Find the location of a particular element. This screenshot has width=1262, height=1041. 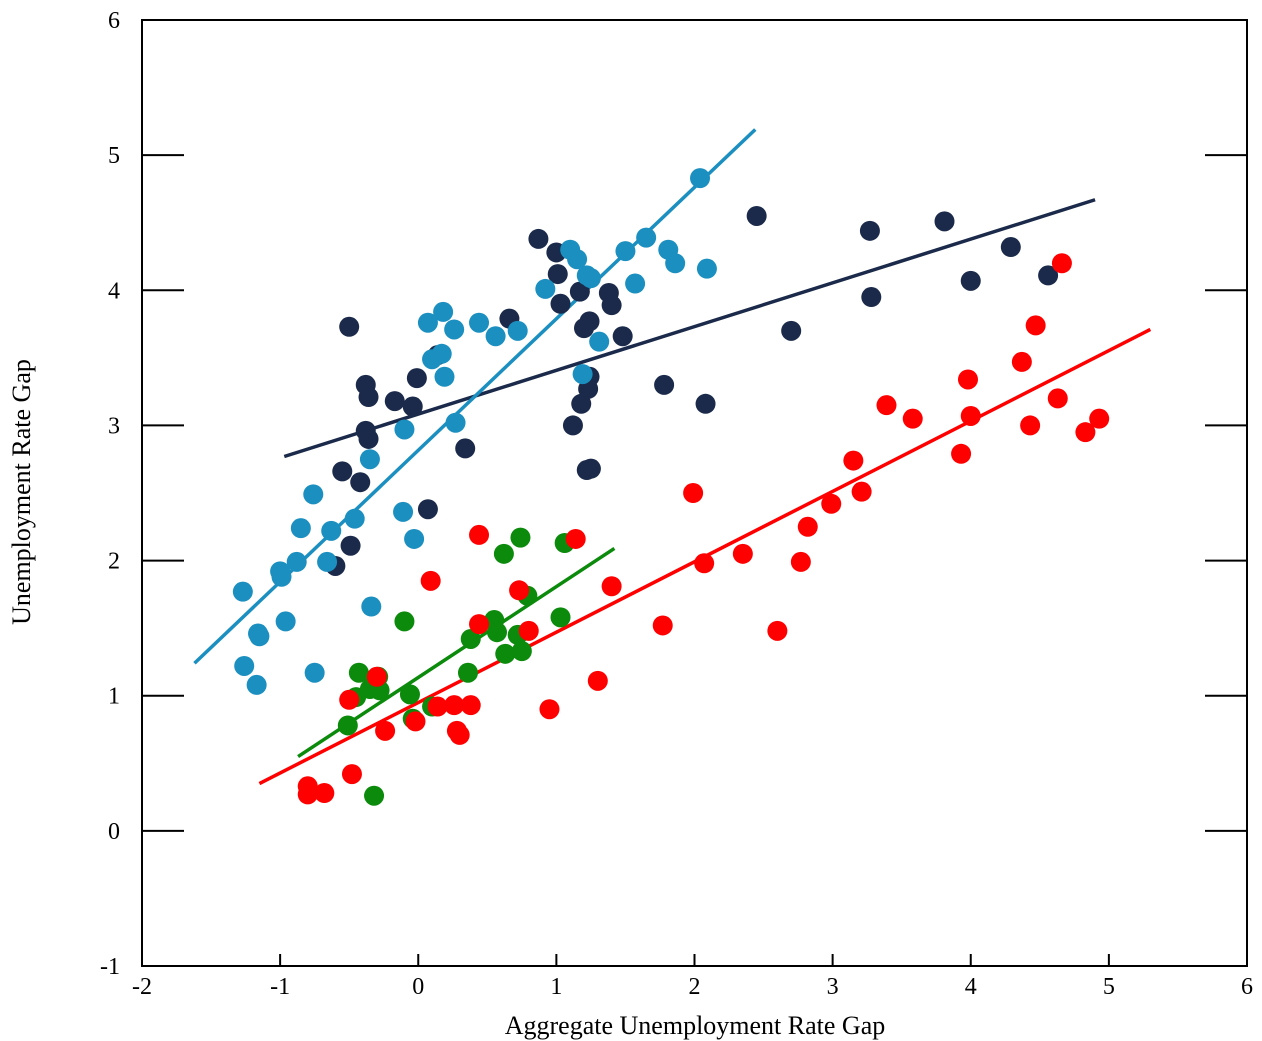

x-tick-label: -1 is located at coordinates (280, 987).